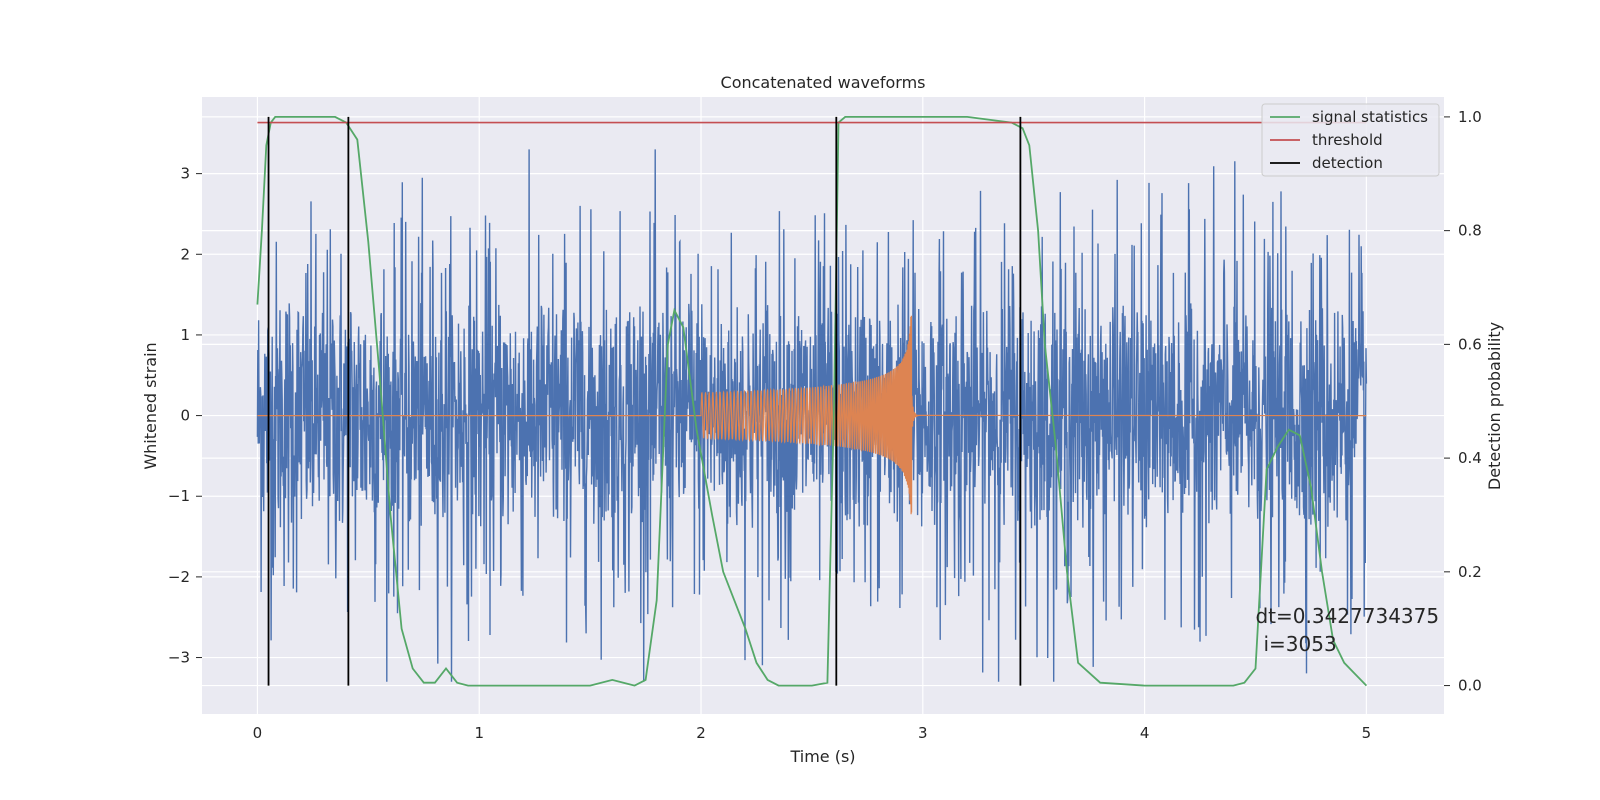 The image size is (1600, 800). I want to click on y2-axis-label: Detection probability, so click(1494, 406).